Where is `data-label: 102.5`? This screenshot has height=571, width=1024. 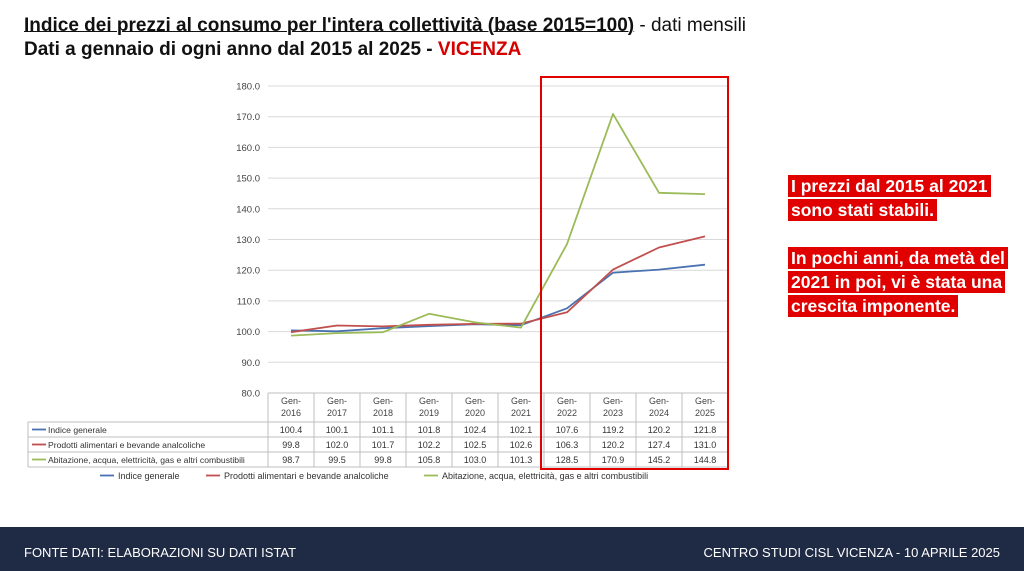
data-label: 102.5 is located at coordinates (475, 445).